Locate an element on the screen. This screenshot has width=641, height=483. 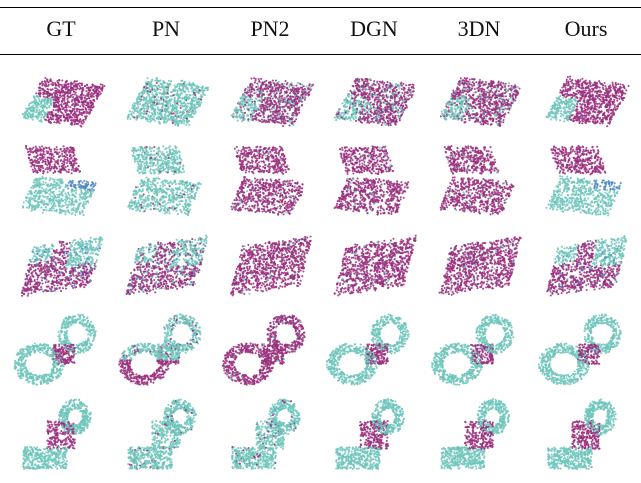
point-cloud-tray-pn is located at coordinates (166, 97).